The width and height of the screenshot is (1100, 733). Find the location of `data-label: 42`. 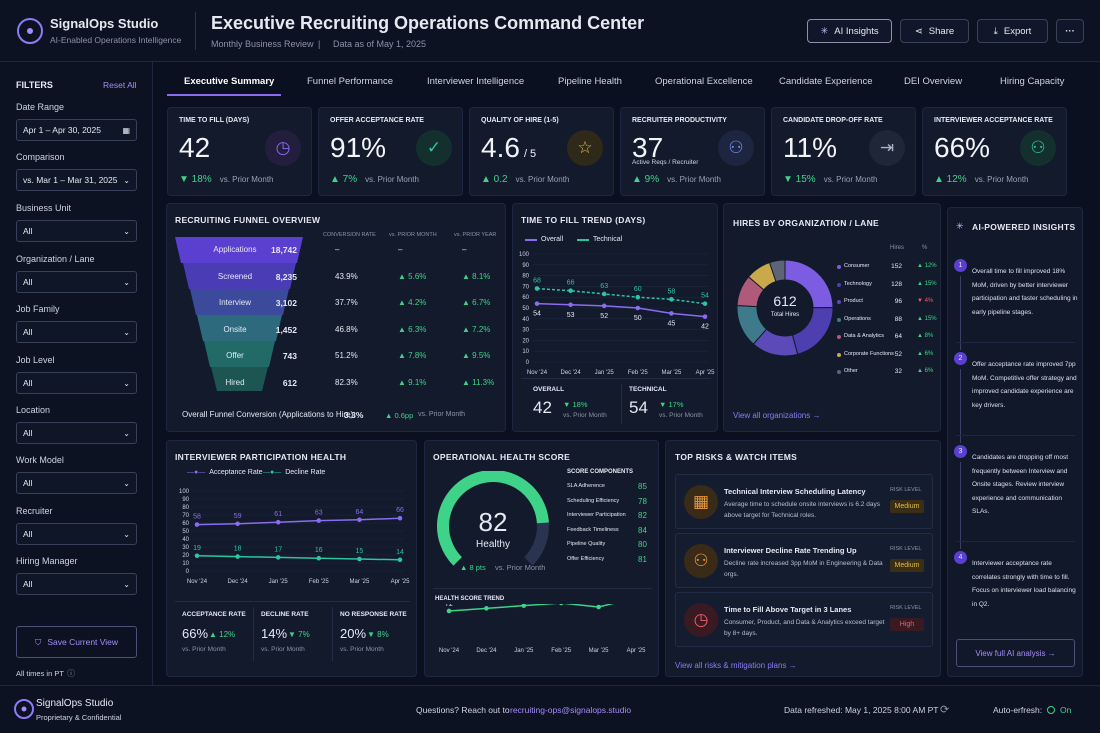

data-label: 42 is located at coordinates (705, 327).